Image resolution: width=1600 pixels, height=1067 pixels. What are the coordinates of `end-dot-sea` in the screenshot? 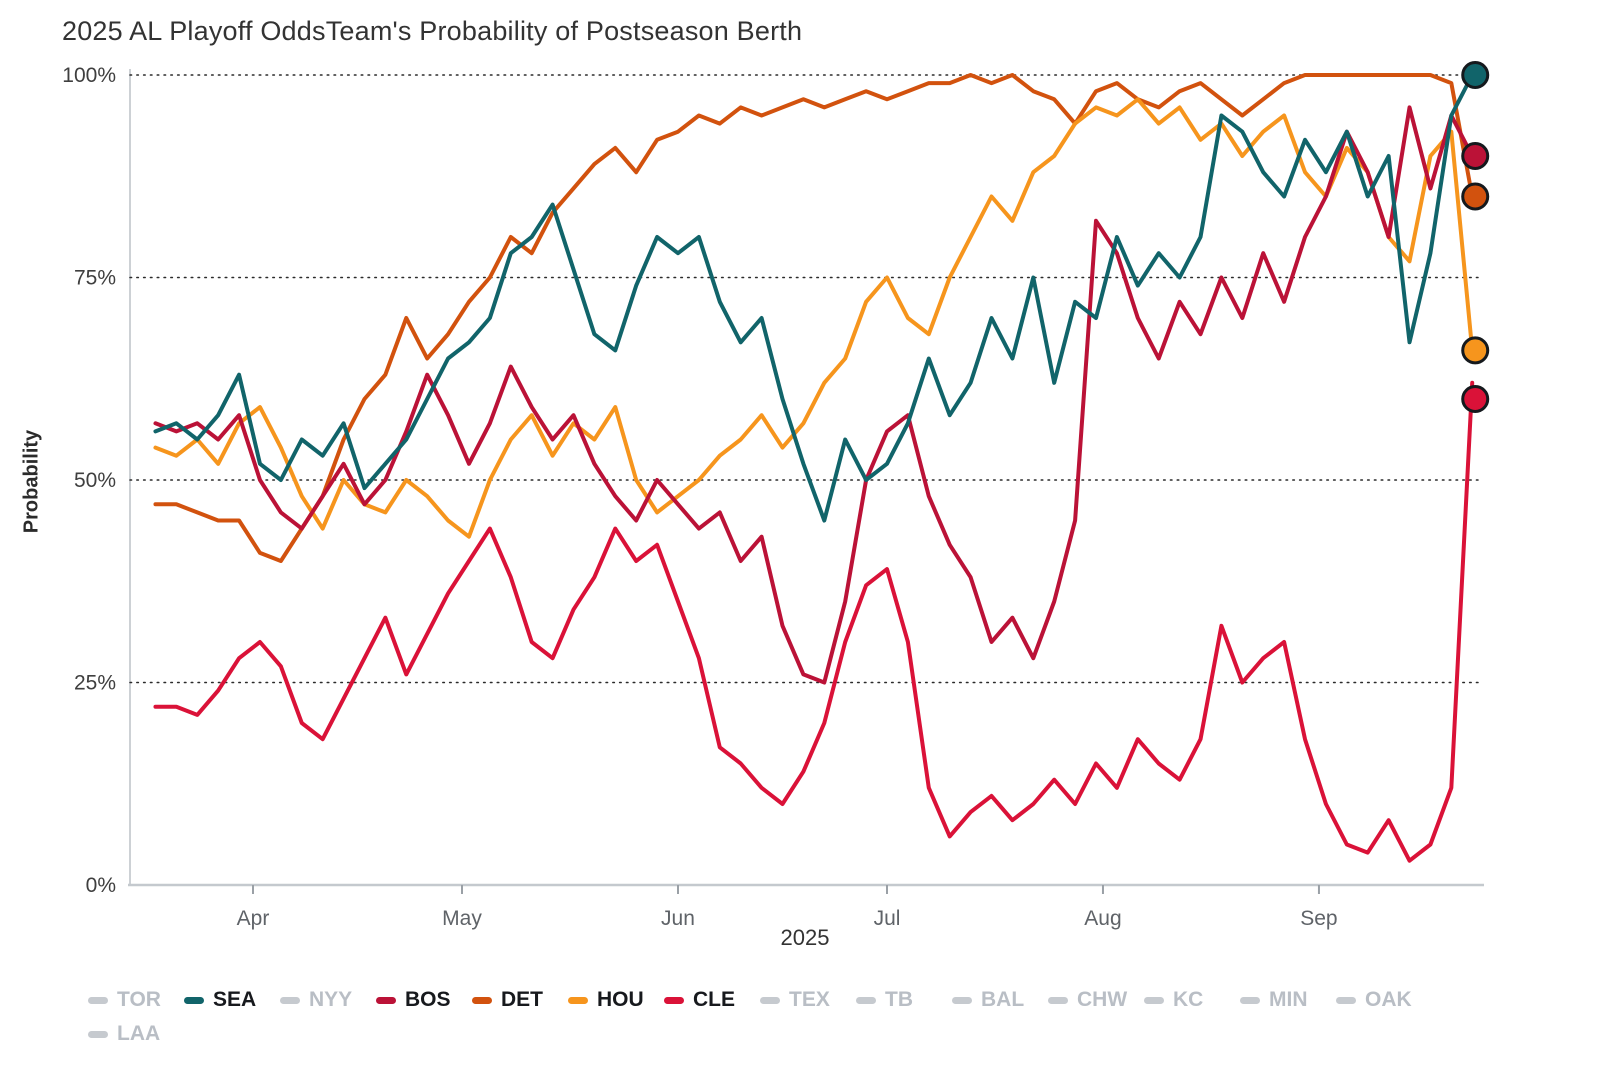 It's located at (1475, 75).